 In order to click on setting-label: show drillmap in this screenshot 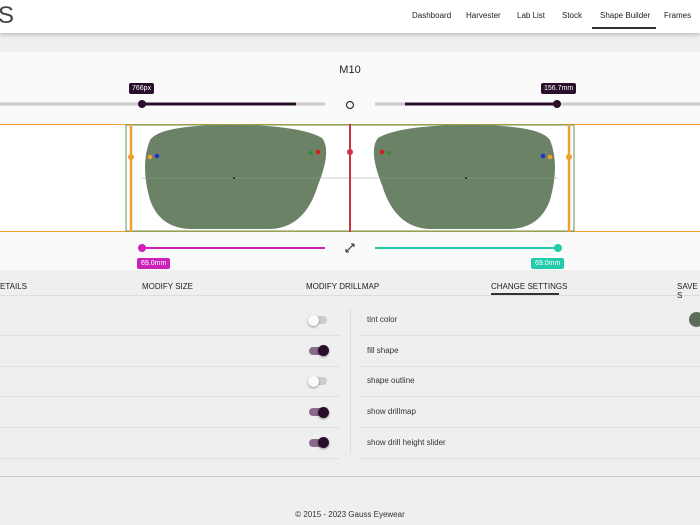, I will do `click(391, 412)`.